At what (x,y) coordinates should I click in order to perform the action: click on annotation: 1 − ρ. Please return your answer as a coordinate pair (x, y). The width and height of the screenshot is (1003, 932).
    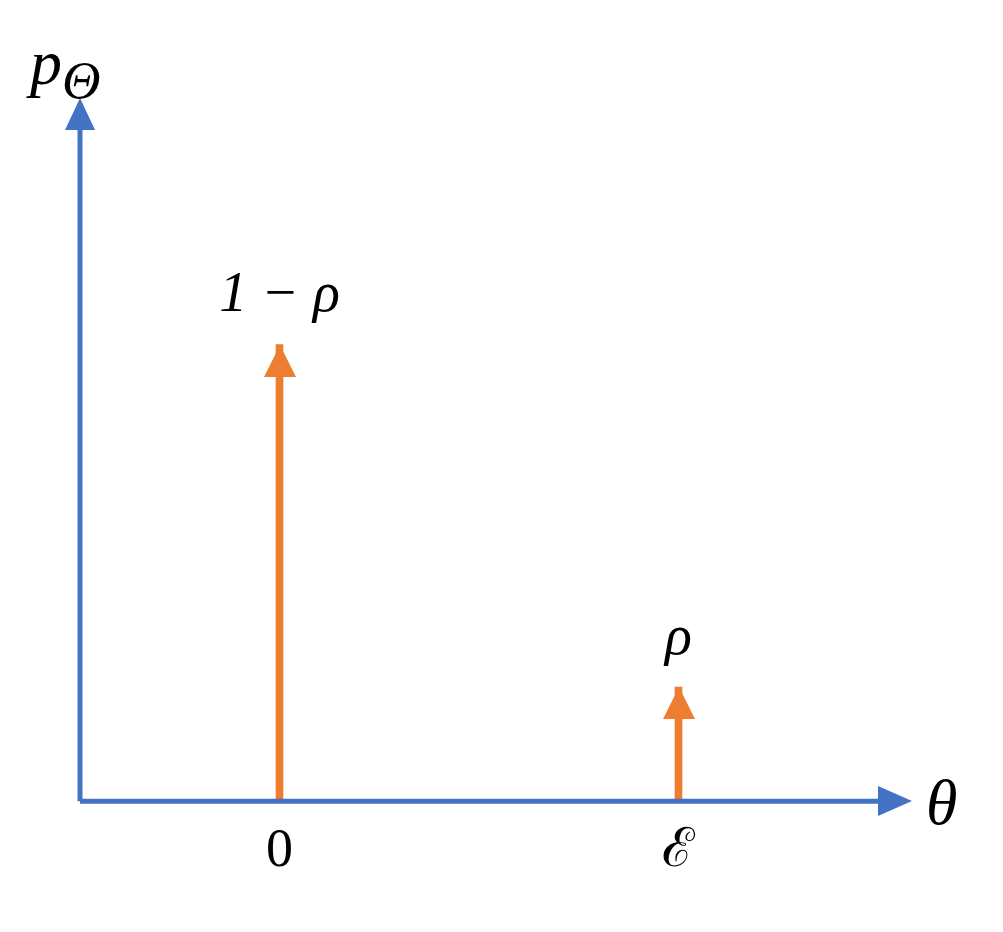
    Looking at the image, I should click on (279, 292).